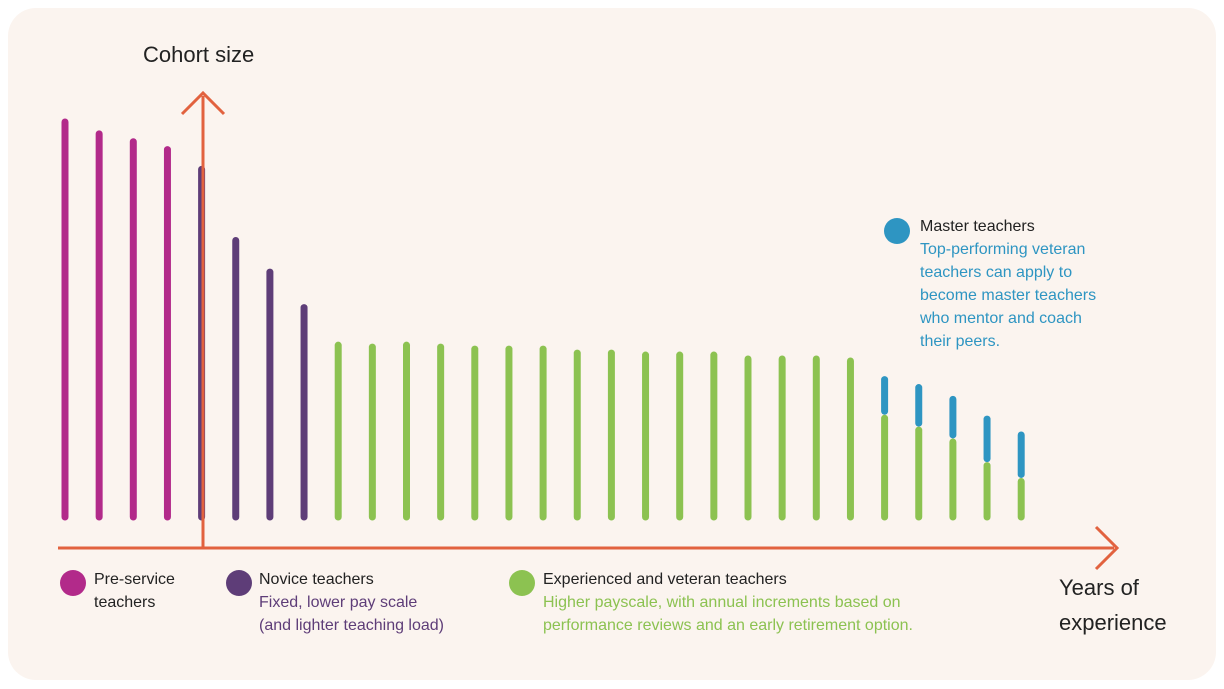 This screenshot has height=689, width=1224. What do you see at coordinates (134, 579) in the screenshot?
I see `pre-service-title-line1: Pre-service` at bounding box center [134, 579].